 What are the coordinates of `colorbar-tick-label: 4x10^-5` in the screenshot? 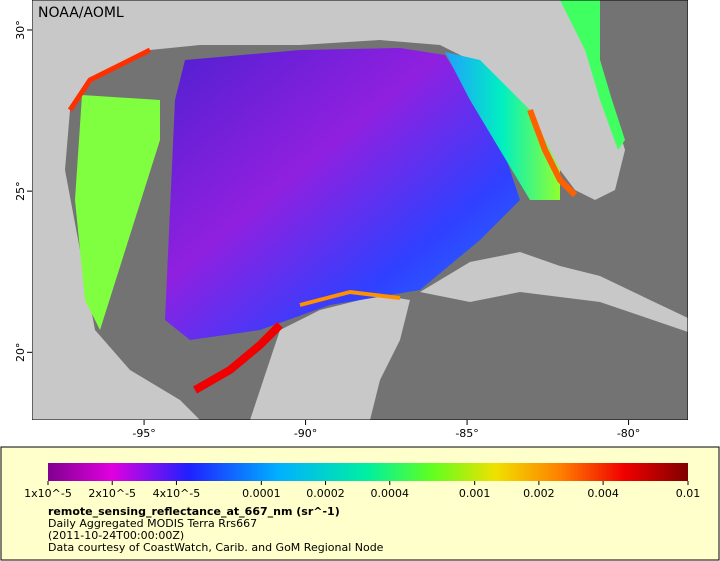 It's located at (177, 493).